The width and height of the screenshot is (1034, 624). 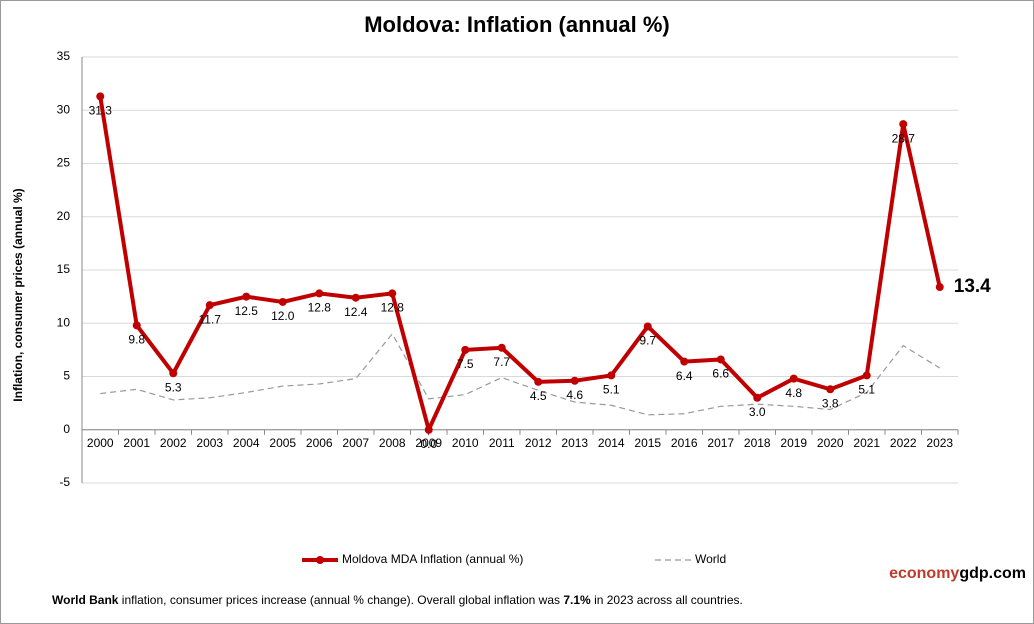 What do you see at coordinates (793, 393) in the screenshot?
I see `value-label: 4.8` at bounding box center [793, 393].